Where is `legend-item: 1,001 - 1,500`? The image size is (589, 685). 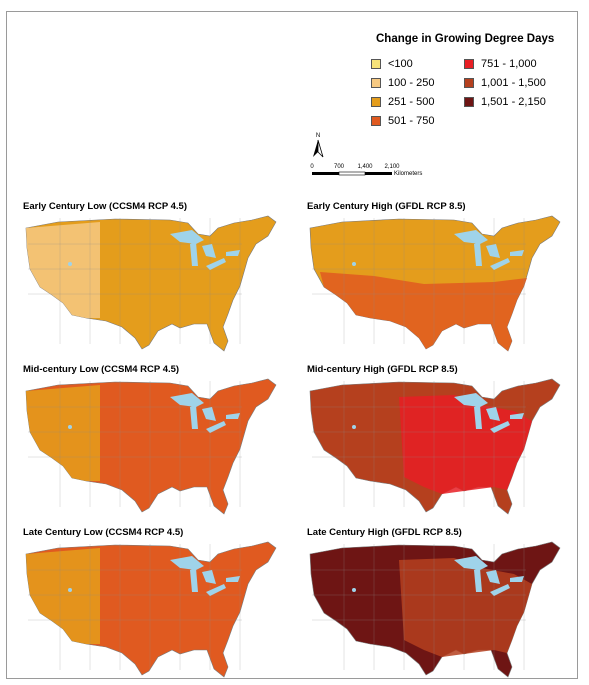 legend-item: 1,001 - 1,500 is located at coordinates (505, 83).